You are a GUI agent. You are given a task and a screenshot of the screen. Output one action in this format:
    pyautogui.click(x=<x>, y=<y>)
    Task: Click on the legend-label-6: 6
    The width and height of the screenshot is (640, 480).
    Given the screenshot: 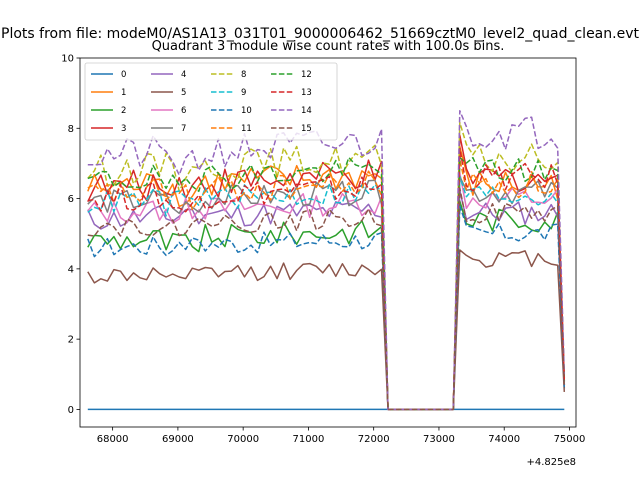 What is the action you would take?
    pyautogui.click(x=183, y=111)
    